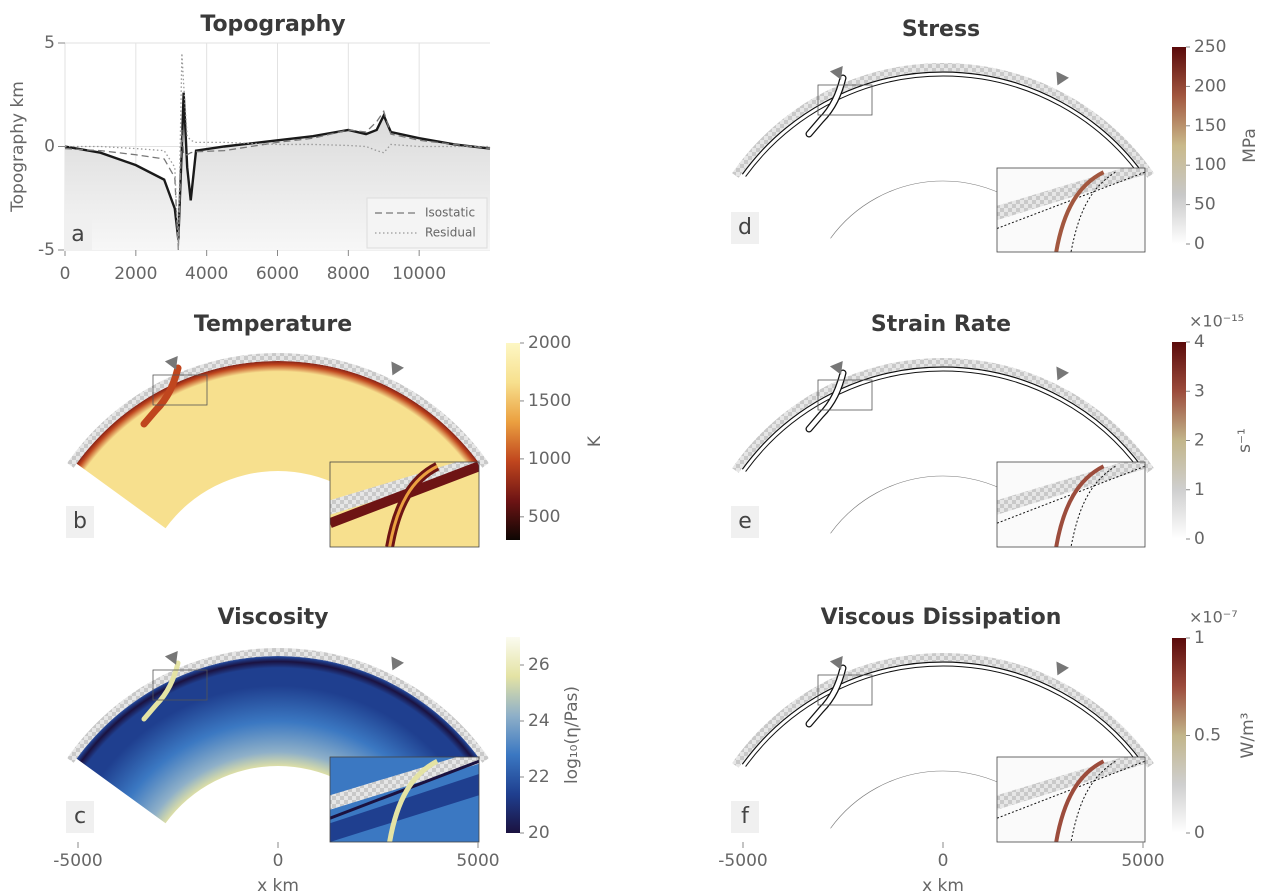 This screenshot has height=896, width=1263. Describe the element at coordinates (1205, 205) in the screenshot. I see `colorbar-tick-label: 50` at that location.